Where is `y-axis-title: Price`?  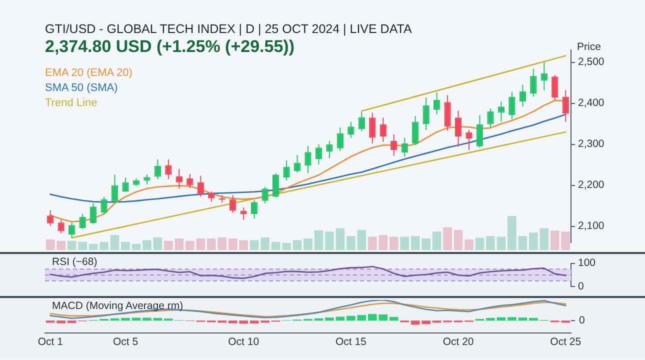
y-axis-title: Price is located at coordinates (589, 46).